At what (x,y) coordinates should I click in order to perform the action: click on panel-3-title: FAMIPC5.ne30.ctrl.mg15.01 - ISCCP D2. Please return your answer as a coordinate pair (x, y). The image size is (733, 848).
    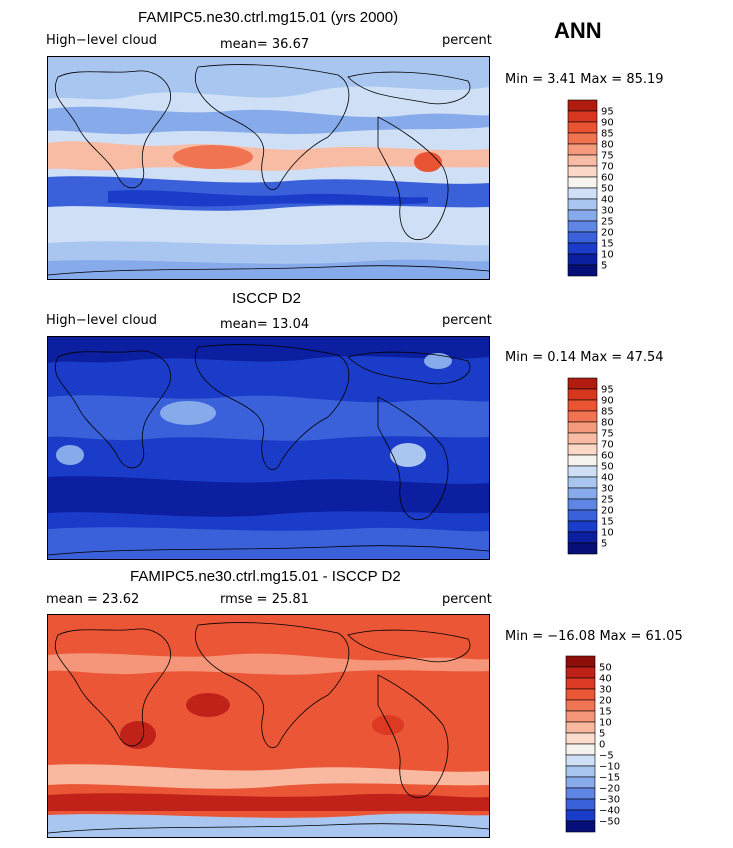
    Looking at the image, I should click on (265, 576).